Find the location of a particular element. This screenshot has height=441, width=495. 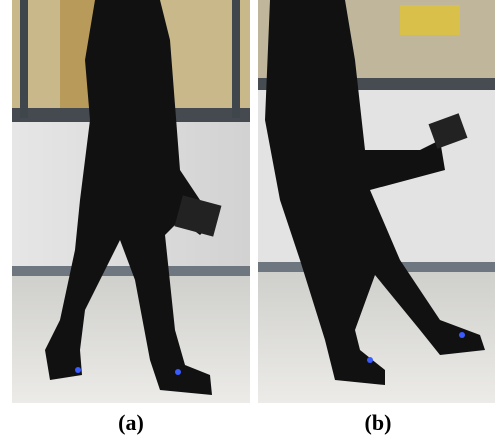

window-interior is located at coordinates (430, 20).